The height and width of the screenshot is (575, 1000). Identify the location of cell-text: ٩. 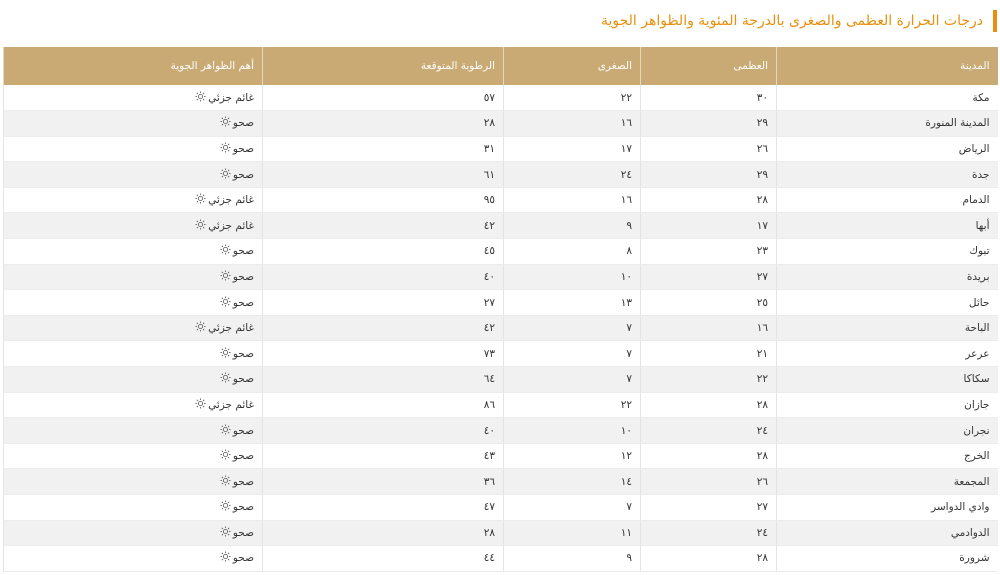
(629, 558).